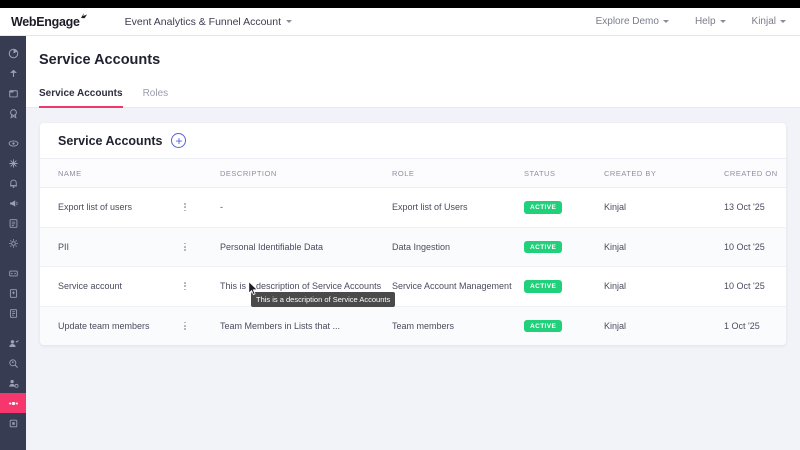 This screenshot has height=450, width=800. I want to click on user-menu: Kinjal, so click(769, 21).